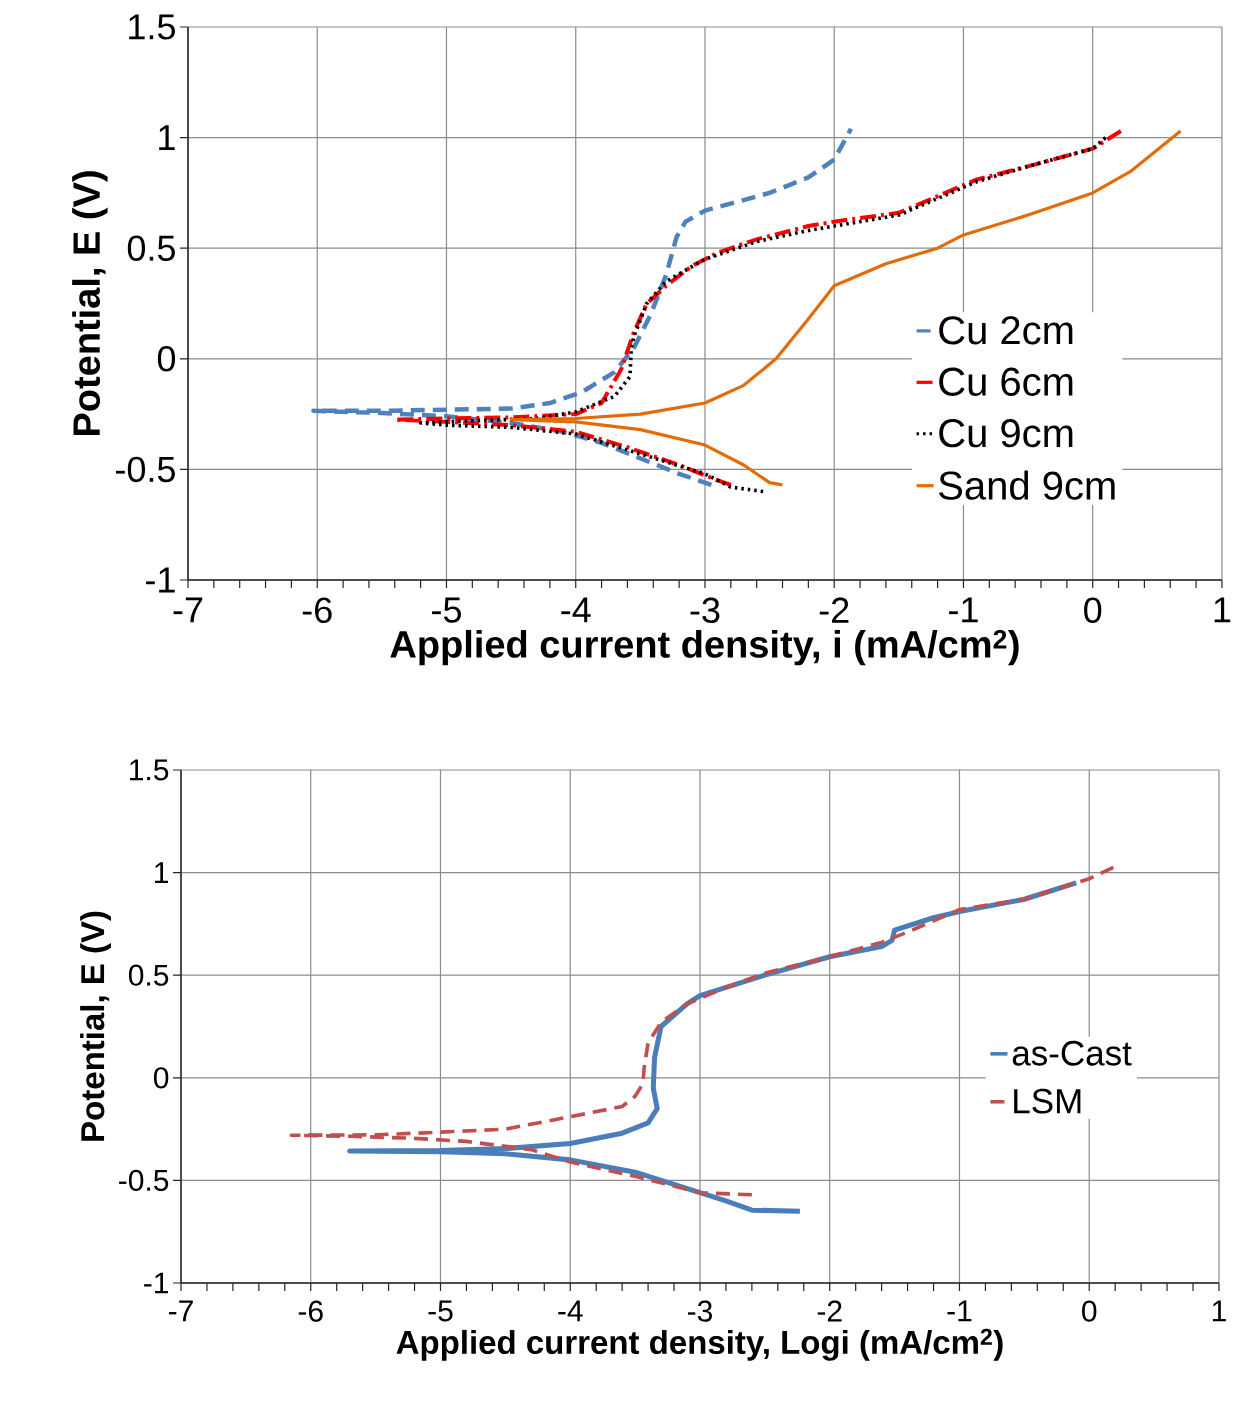  What do you see at coordinates (704, 647) in the screenshot?
I see `x-axis-title: Applied current density, i (mA/cm$^{2}$)` at bounding box center [704, 647].